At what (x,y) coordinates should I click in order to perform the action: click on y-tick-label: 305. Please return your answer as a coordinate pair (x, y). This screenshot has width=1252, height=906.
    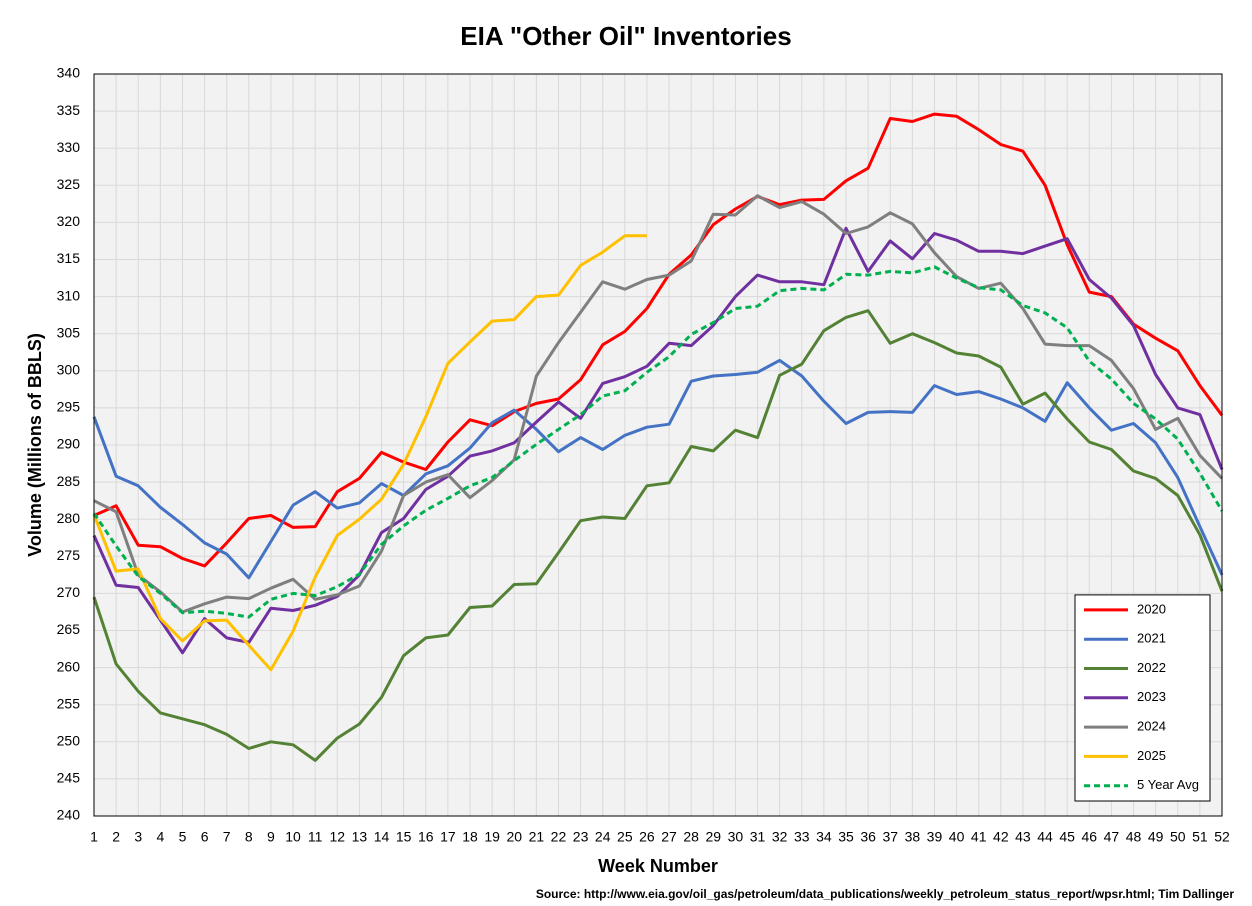
    Looking at the image, I should click on (69, 332).